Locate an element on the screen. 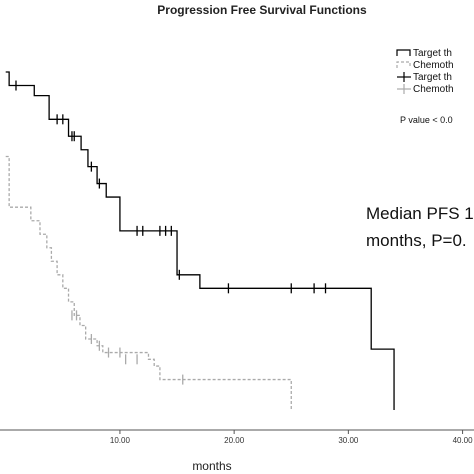  median-pfs-annotation-line-2: months, P=0. is located at coordinates (416, 240).